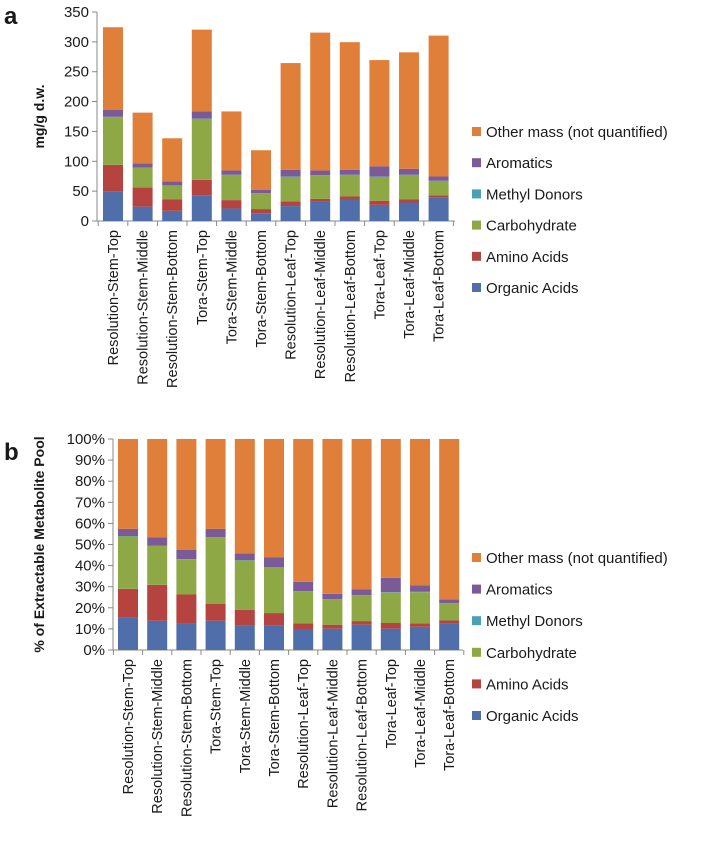 The image size is (714, 857). What do you see at coordinates (275, 718) in the screenshot?
I see `x-tick-label: Tora-Stem-Bottom` at bounding box center [275, 718].